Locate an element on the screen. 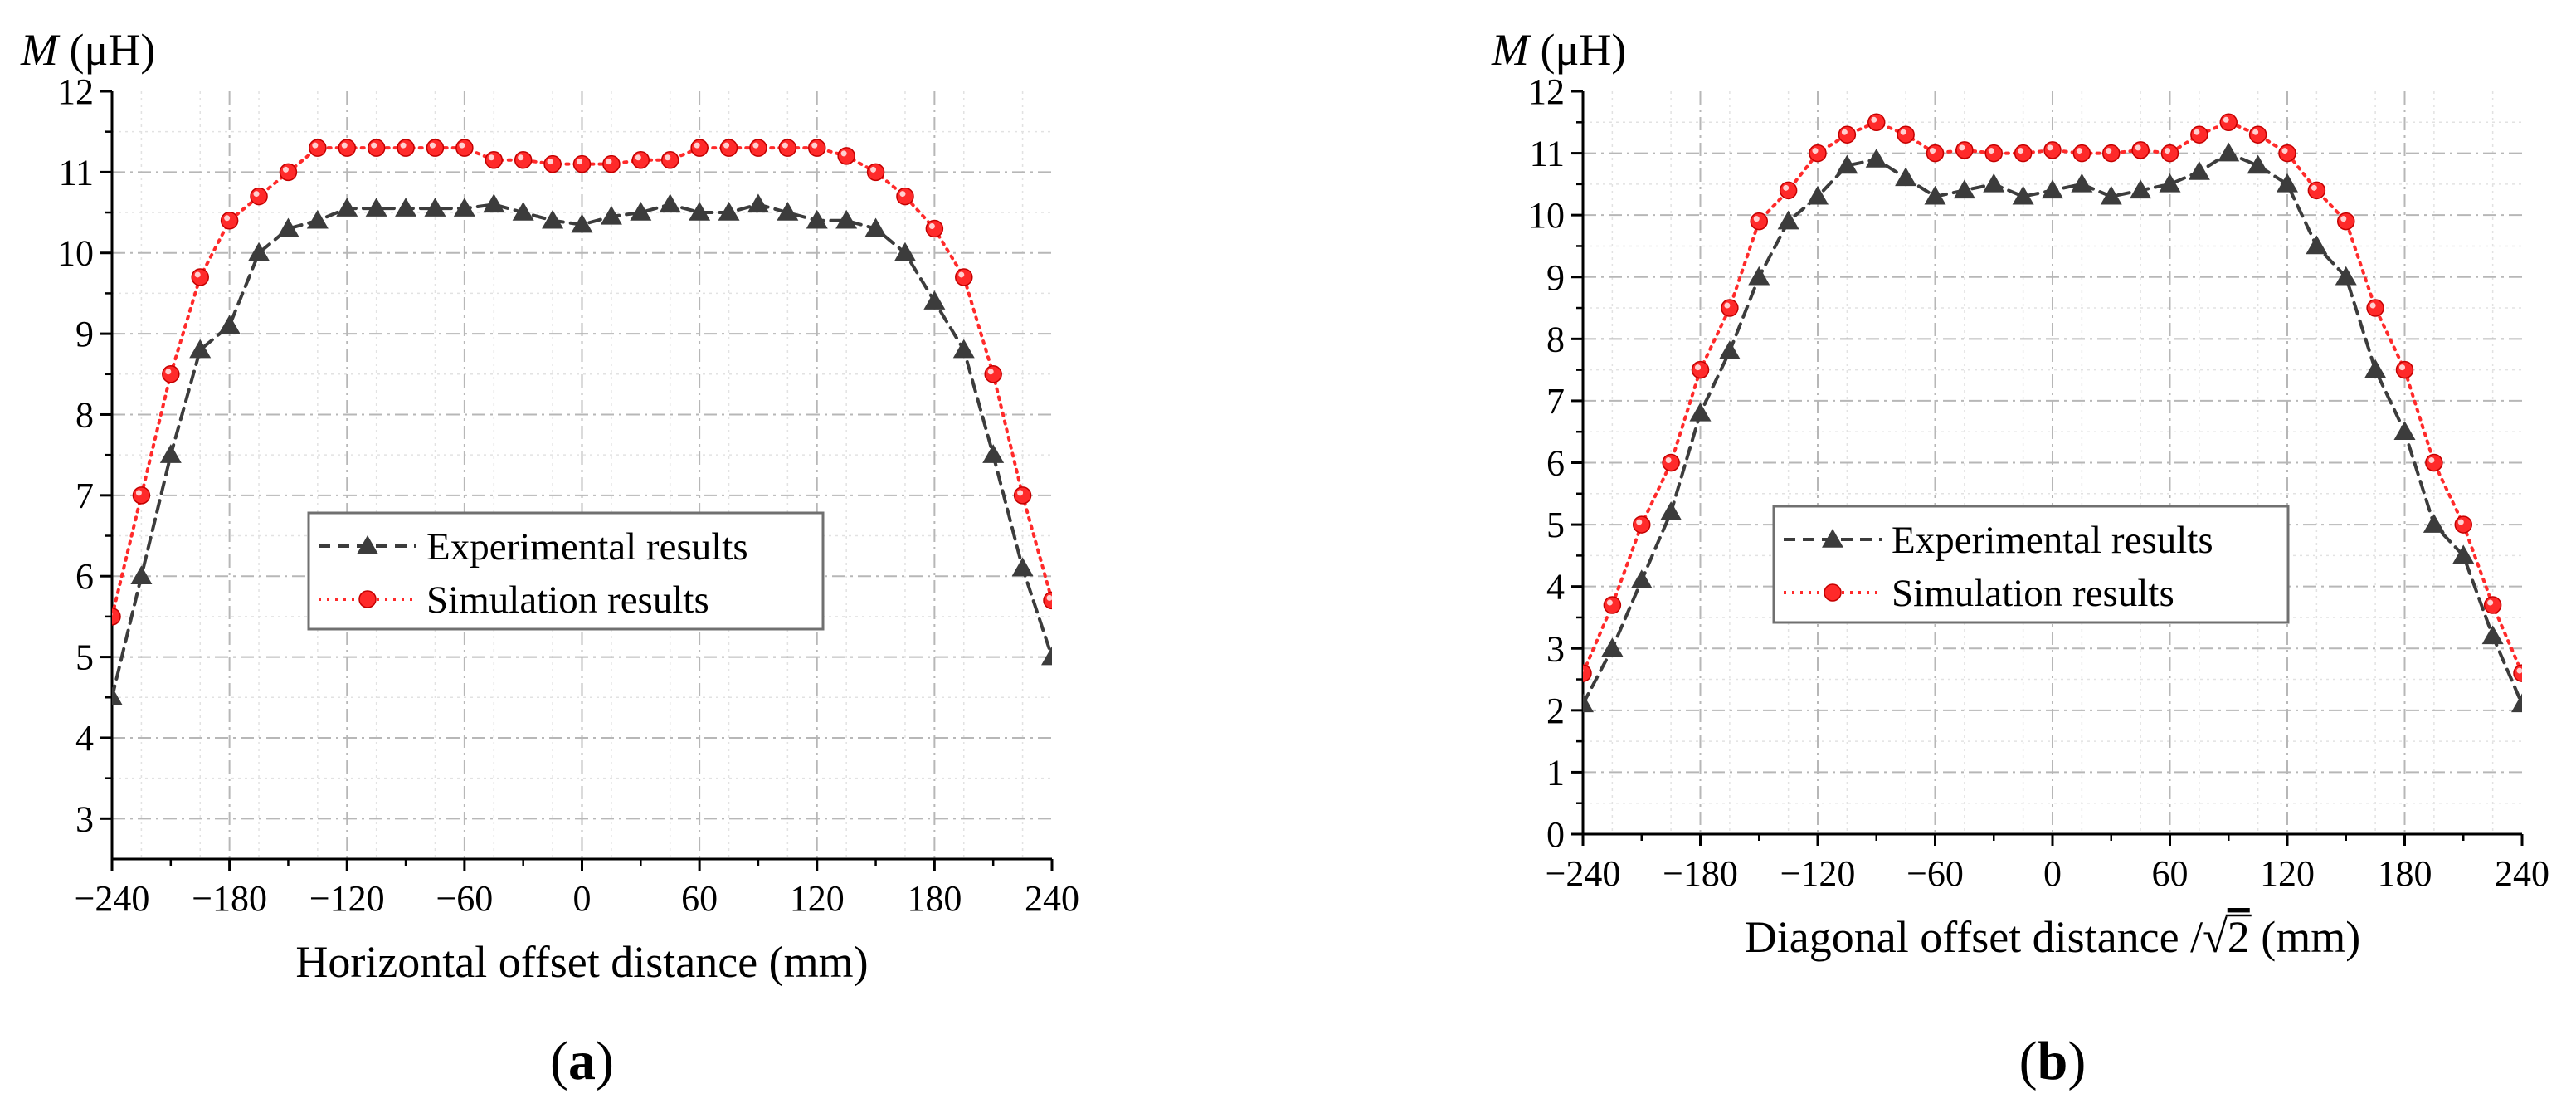  panel-label-close: ) is located at coordinates (605, 1061).